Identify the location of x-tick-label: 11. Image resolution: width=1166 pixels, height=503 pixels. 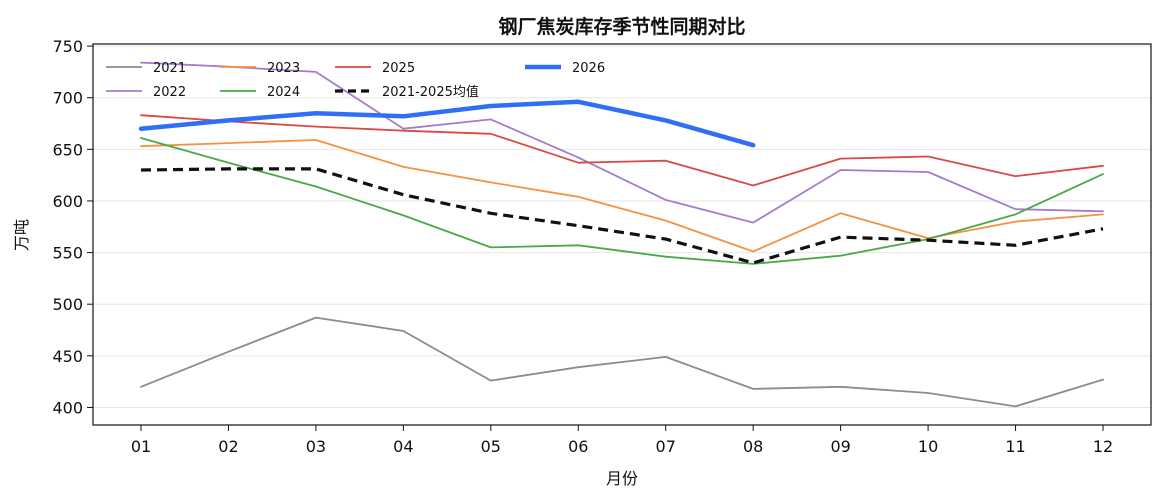
(1015, 446).